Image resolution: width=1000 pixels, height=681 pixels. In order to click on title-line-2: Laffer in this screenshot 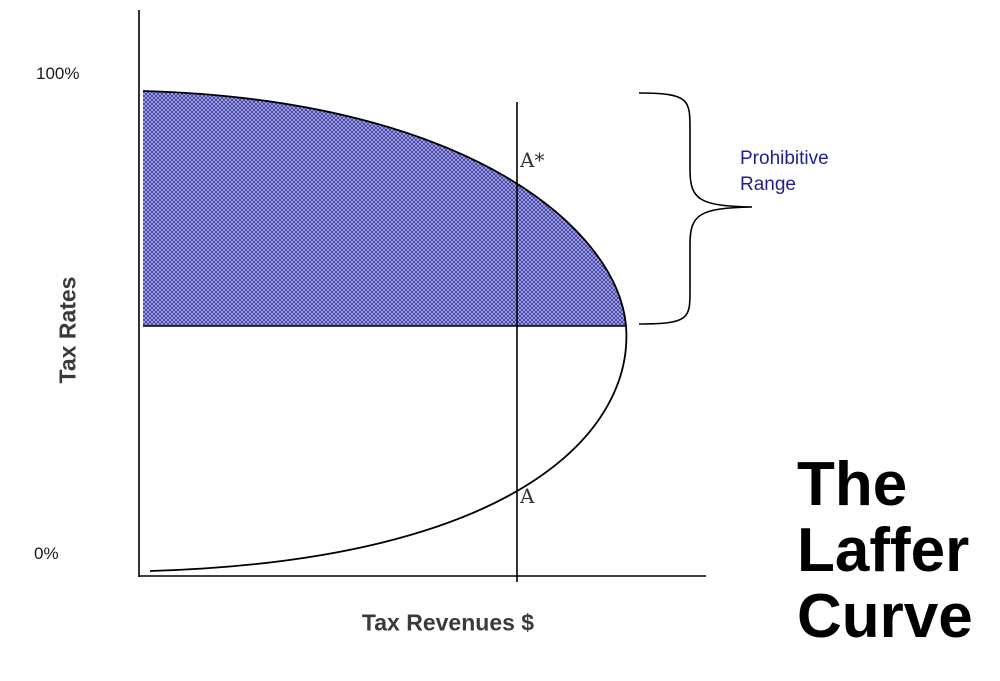, I will do `click(883, 550)`.